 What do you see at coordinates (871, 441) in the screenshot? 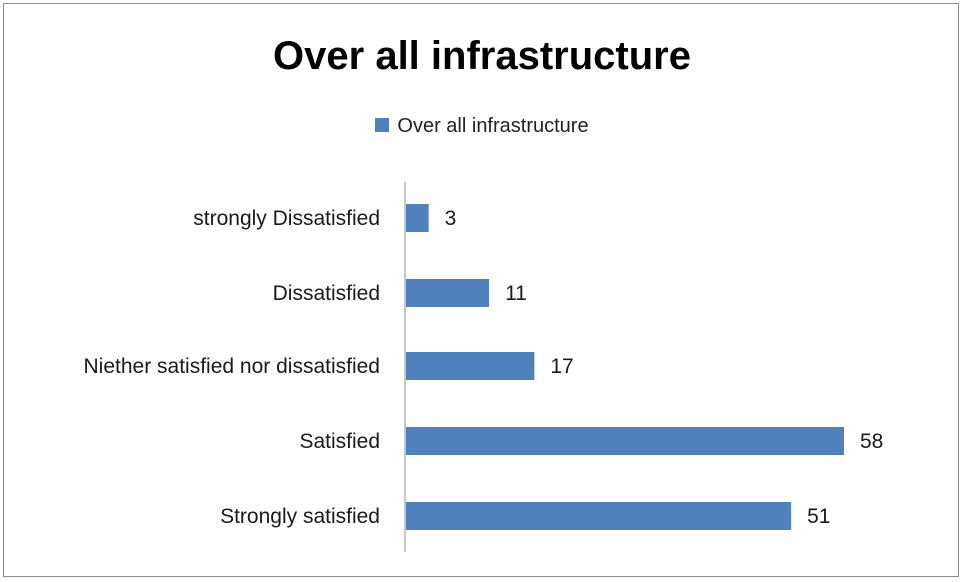
I see `data-label-3: 58` at bounding box center [871, 441].